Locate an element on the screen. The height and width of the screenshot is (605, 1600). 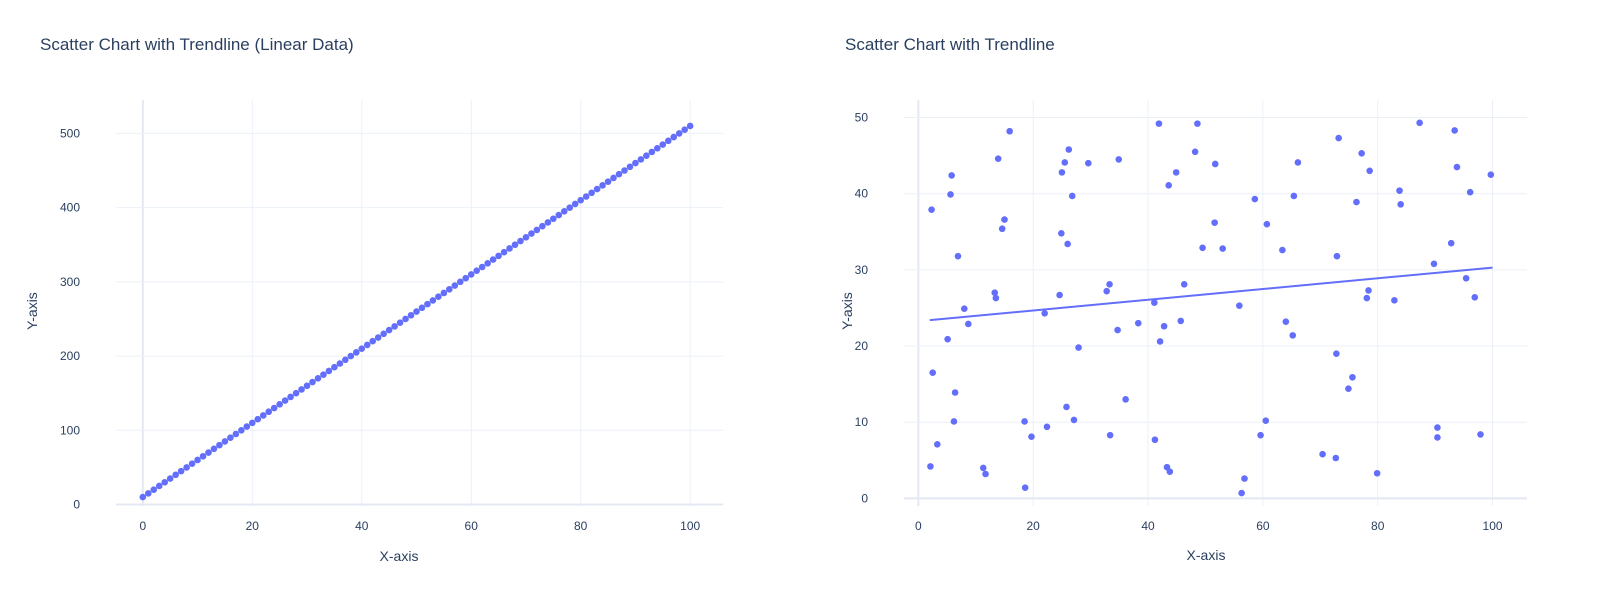
x-tick-label: 100 is located at coordinates (1493, 526).